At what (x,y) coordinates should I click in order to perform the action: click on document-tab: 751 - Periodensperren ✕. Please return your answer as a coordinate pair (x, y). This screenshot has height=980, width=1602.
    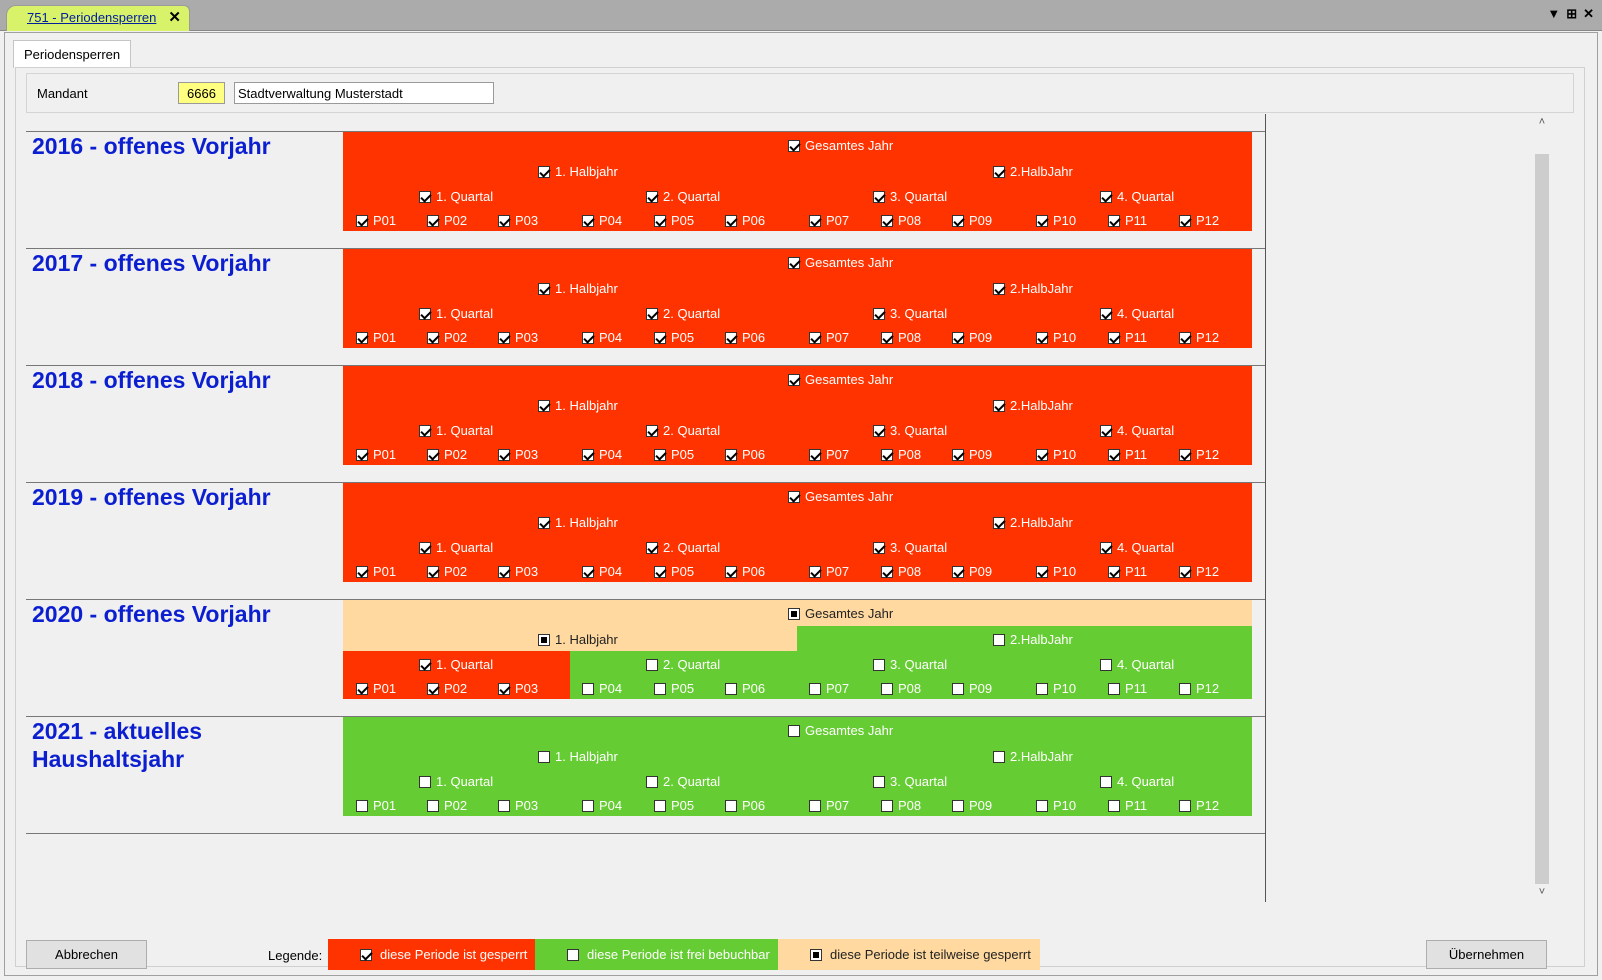
    Looking at the image, I should click on (98, 18).